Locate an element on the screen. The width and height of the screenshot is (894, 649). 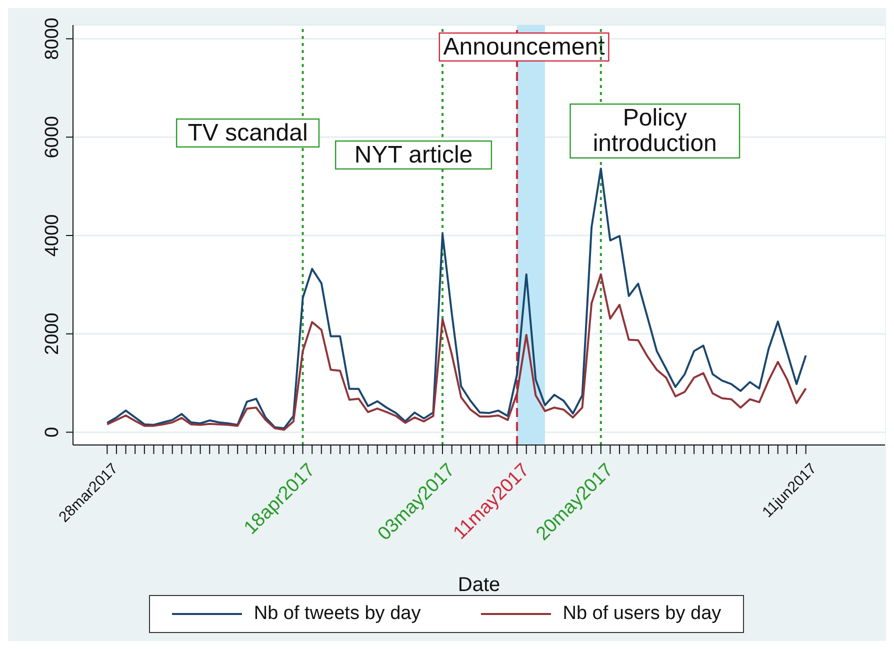
ref-line-label: TV scandal is located at coordinates (248, 133).